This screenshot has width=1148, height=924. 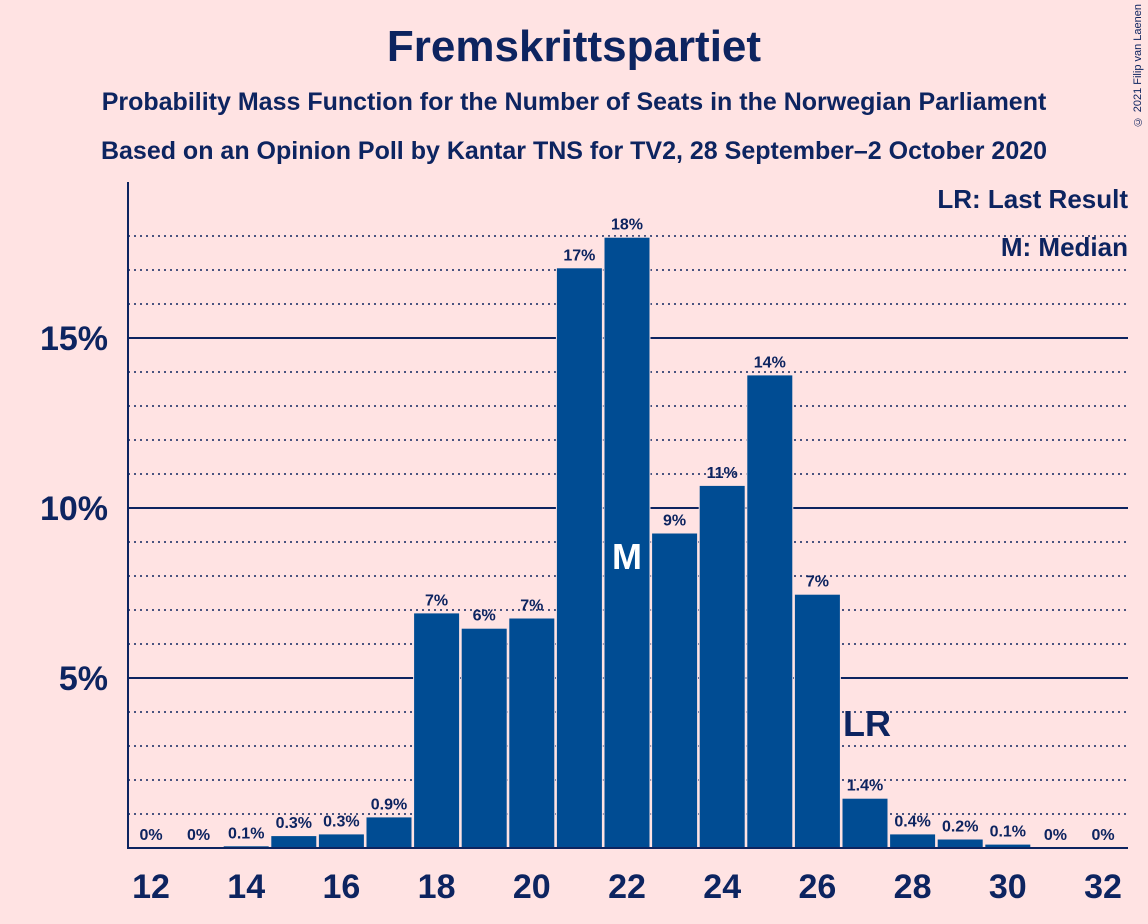 What do you see at coordinates (627, 556) in the screenshot?
I see `median-marker: M` at bounding box center [627, 556].